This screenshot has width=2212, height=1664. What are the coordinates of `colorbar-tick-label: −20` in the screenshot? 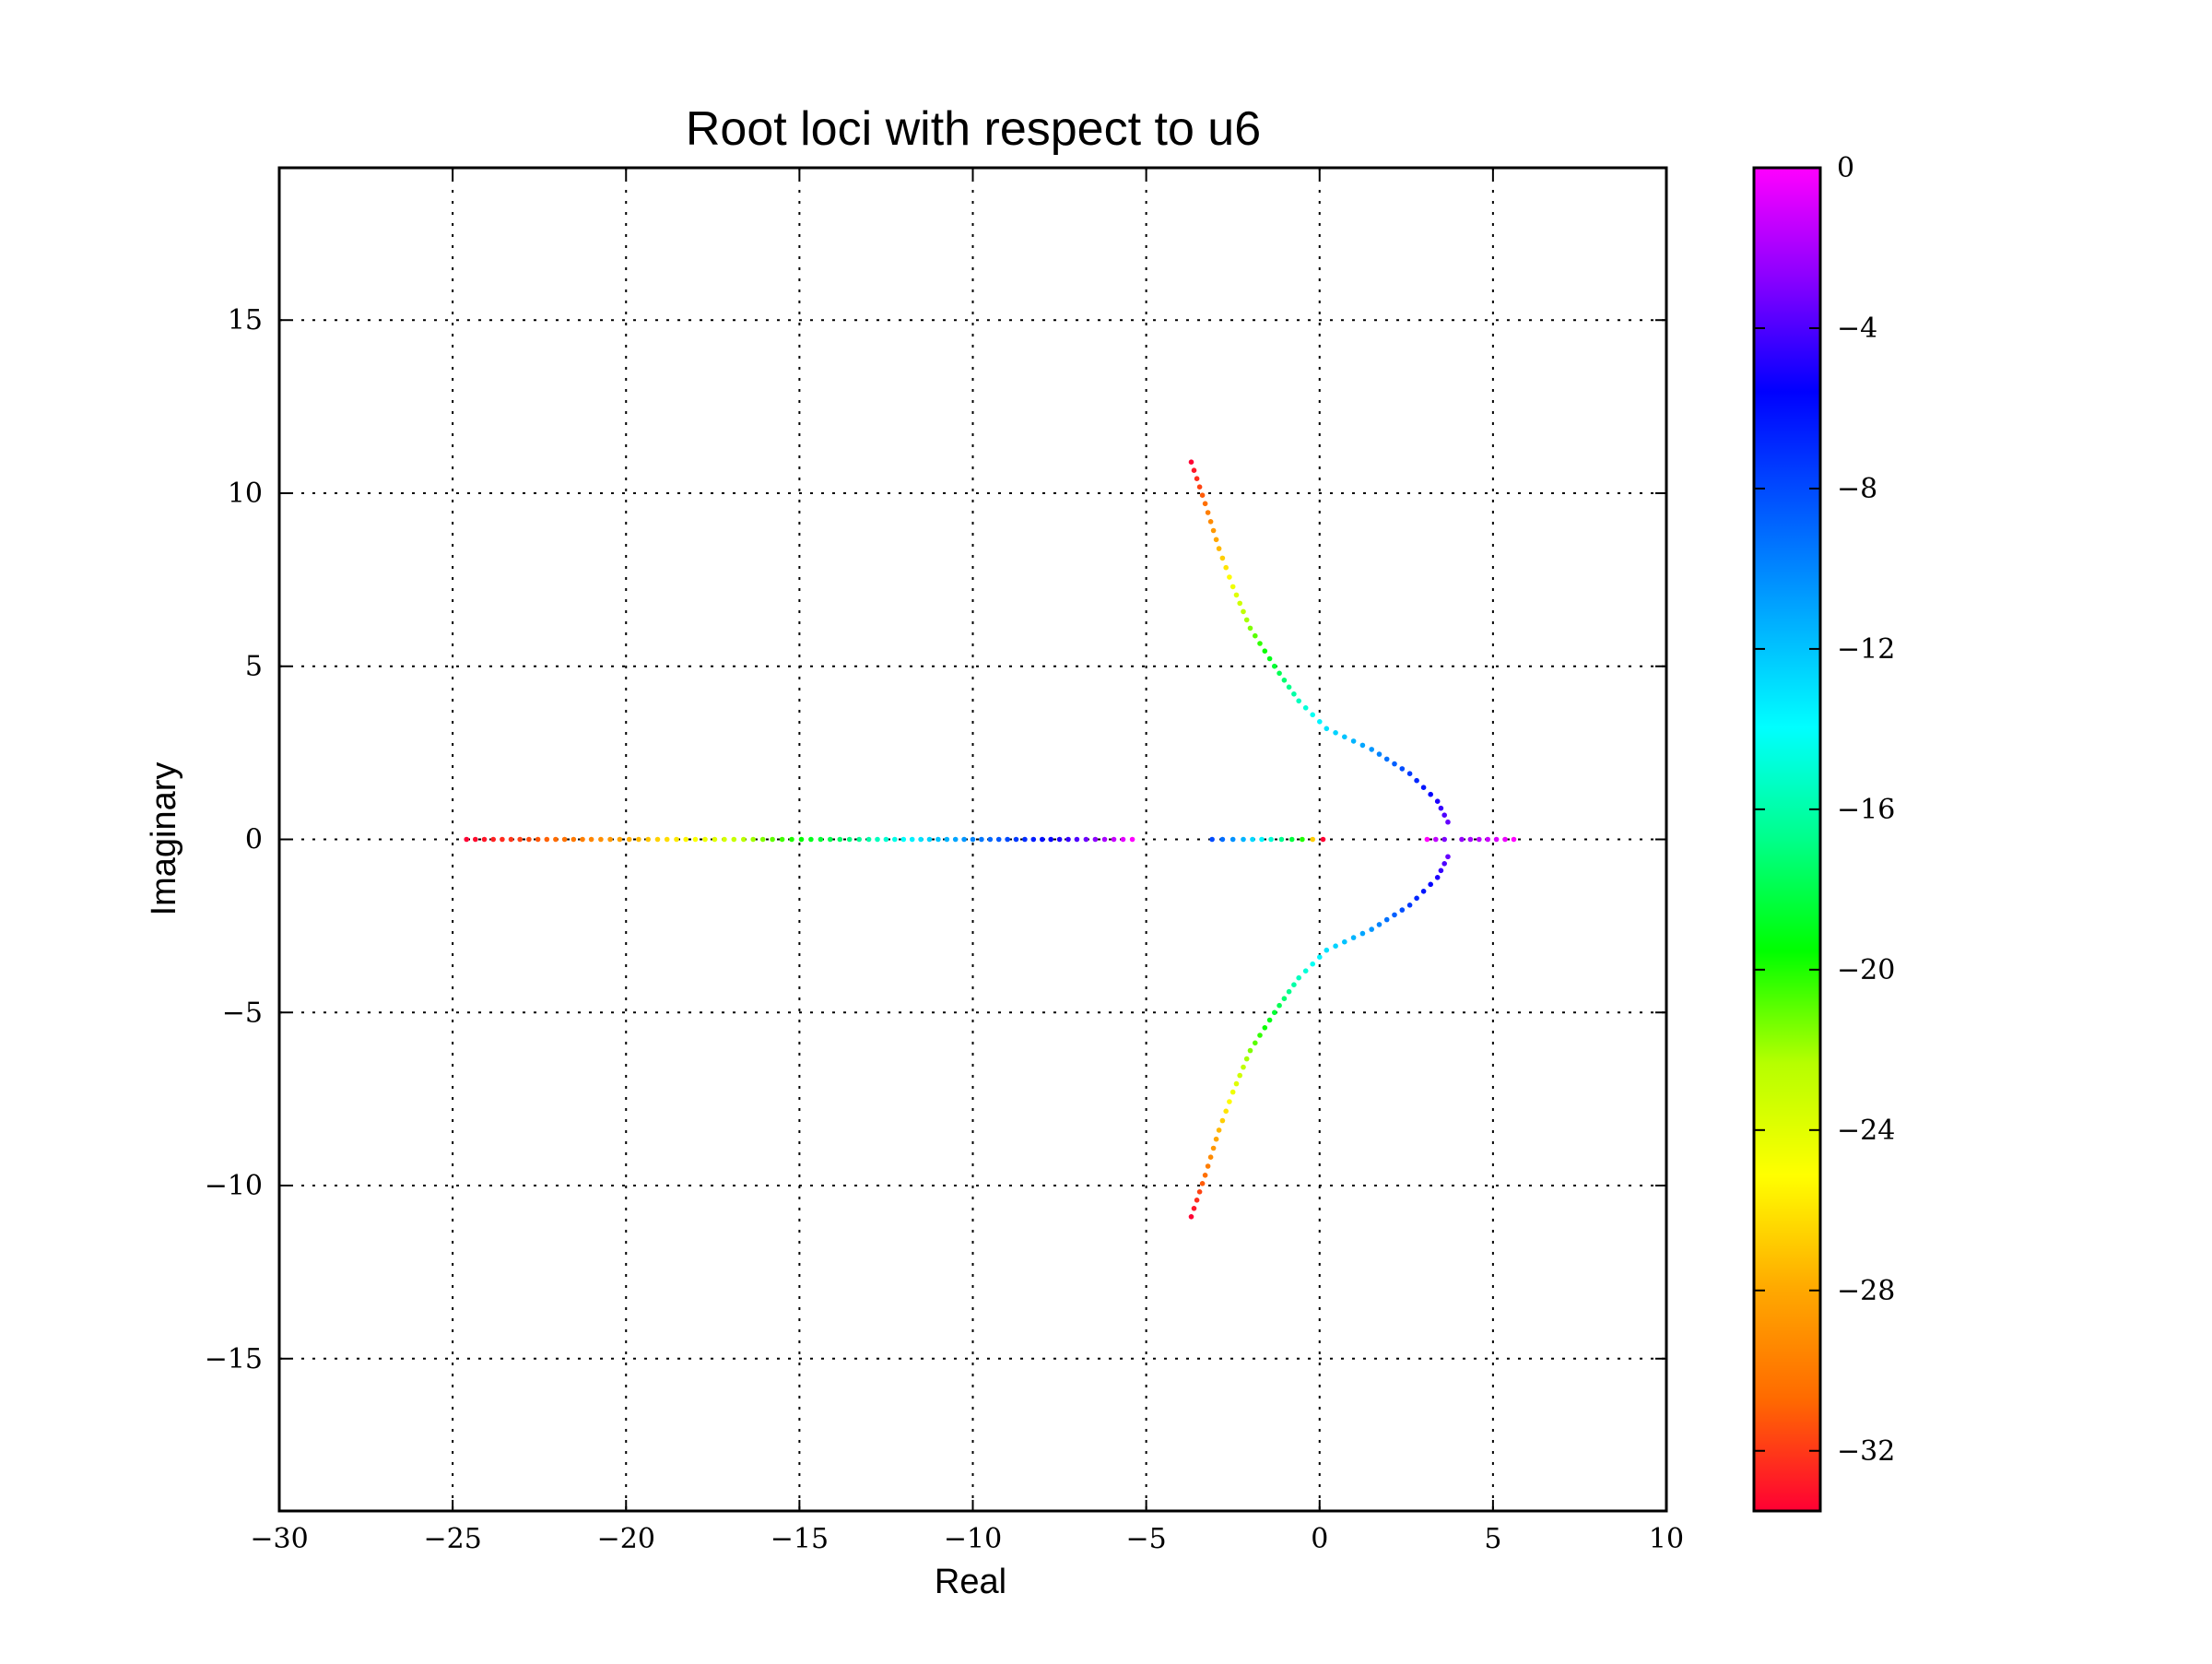 It's located at (1866, 970).